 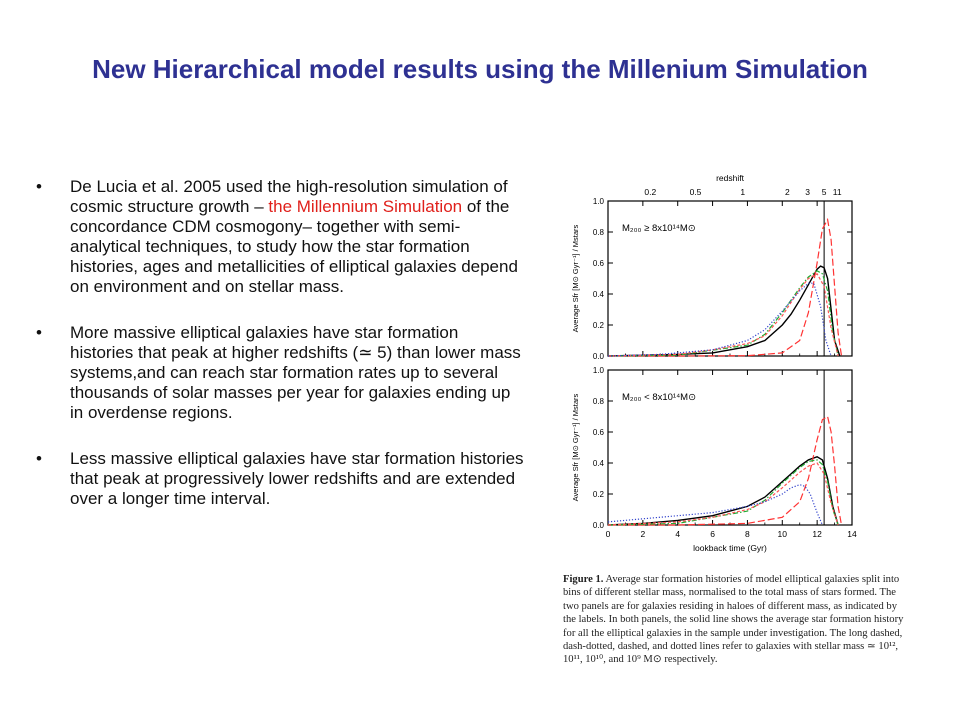 What do you see at coordinates (712, 534) in the screenshot?
I see `x-tick-label: 6` at bounding box center [712, 534].